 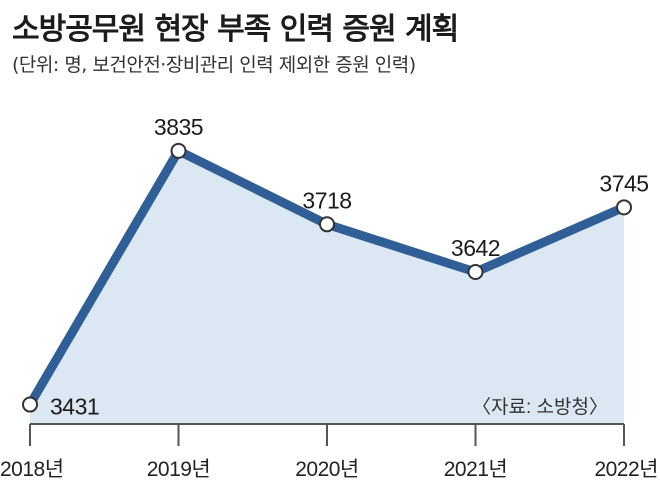 What do you see at coordinates (74, 407) in the screenshot?
I see `value-label-0: 3431` at bounding box center [74, 407].